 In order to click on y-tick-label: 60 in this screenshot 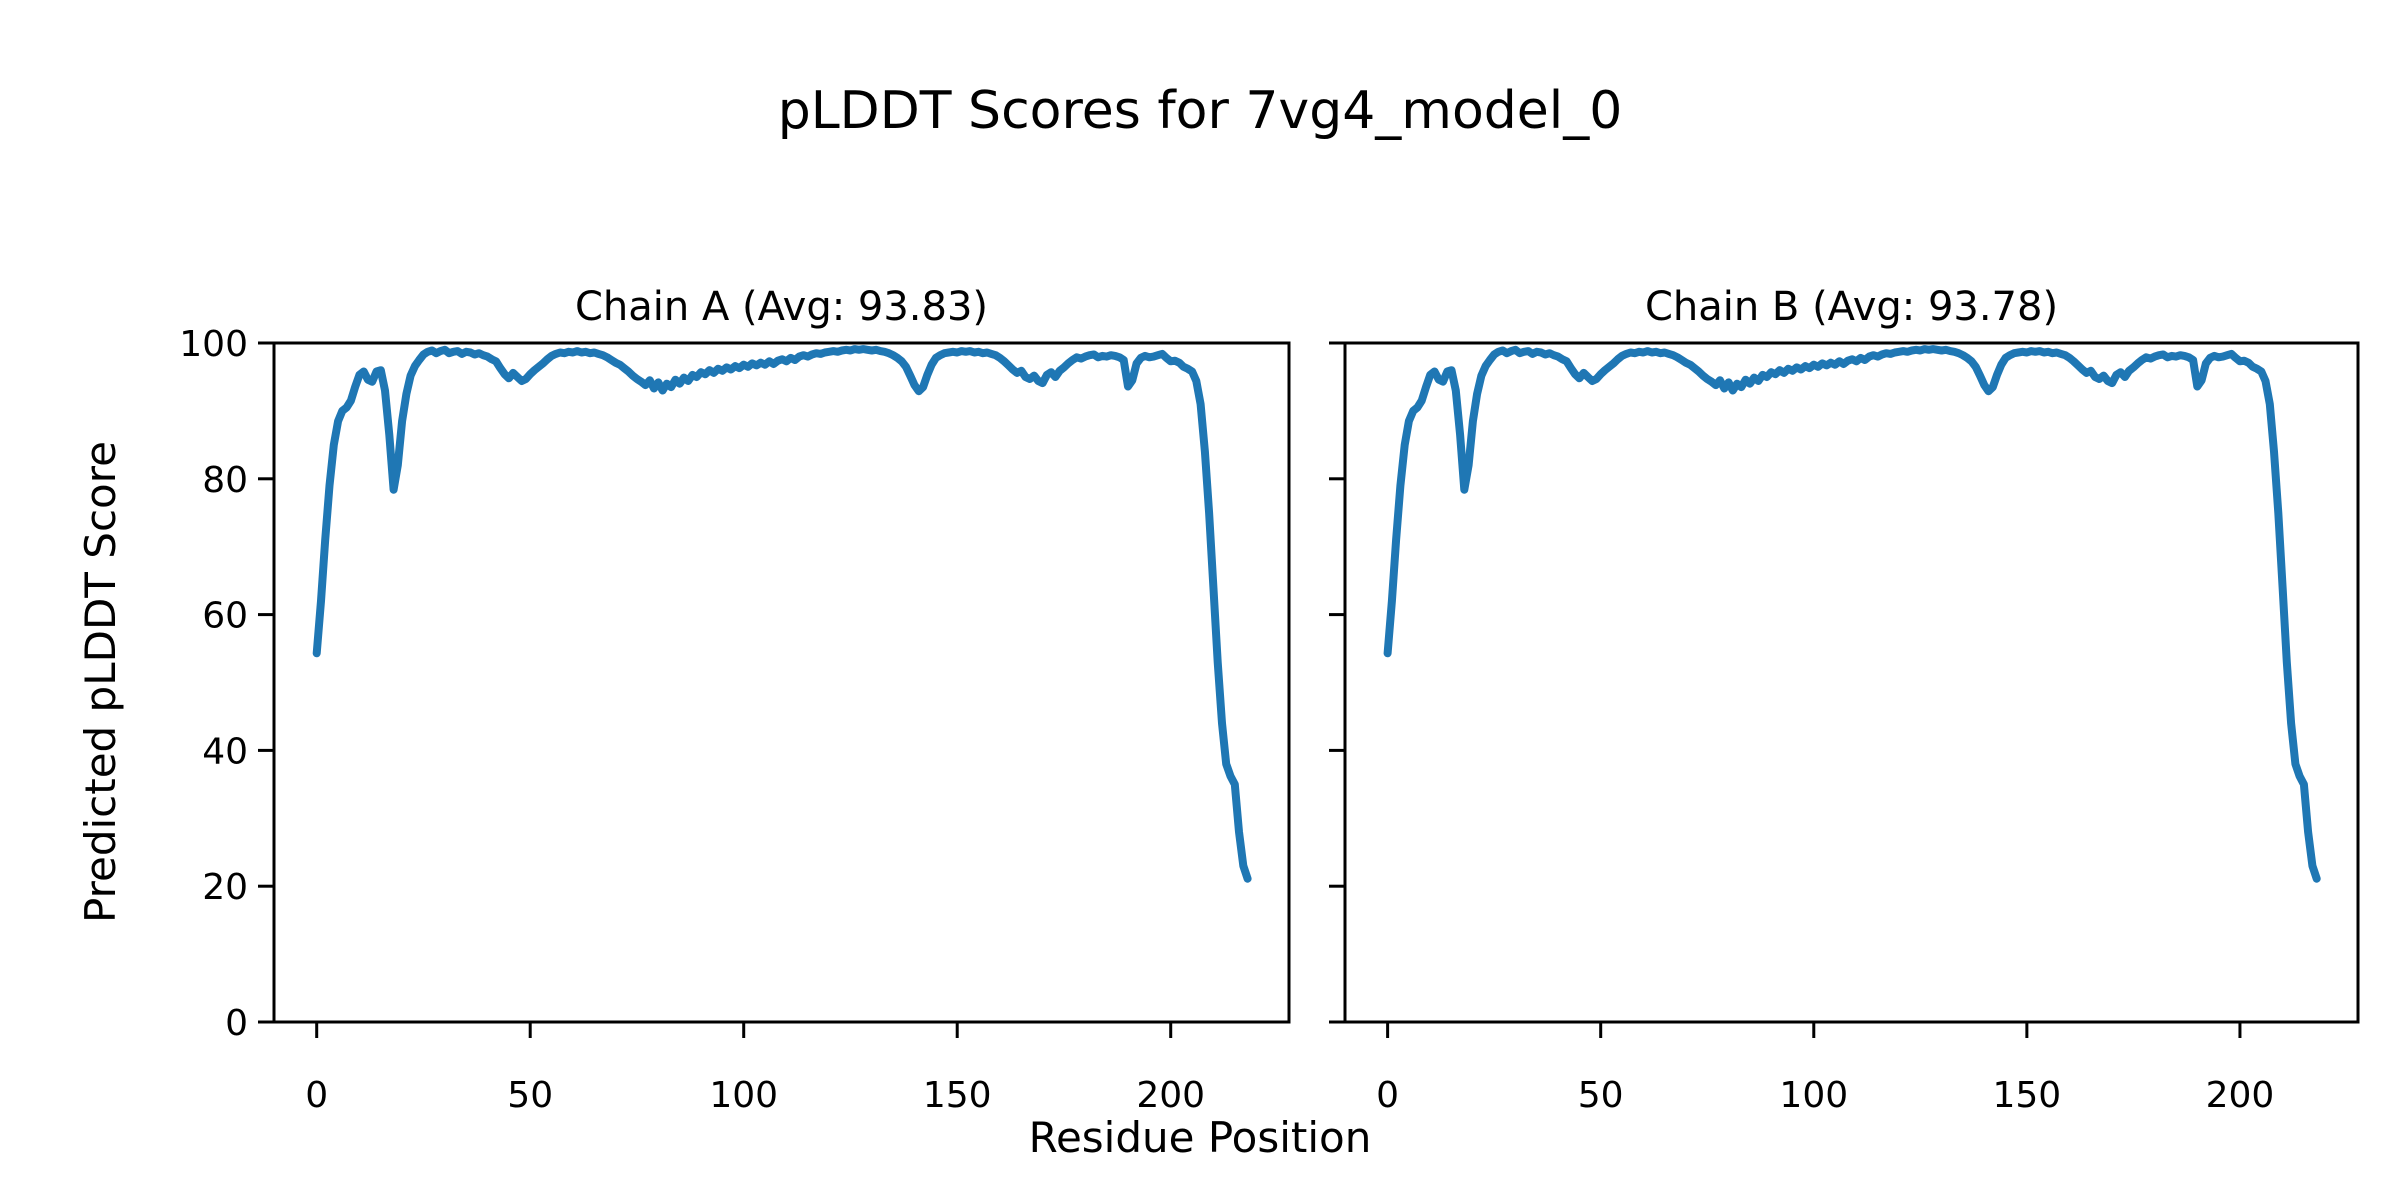, I will do `click(225, 616)`.